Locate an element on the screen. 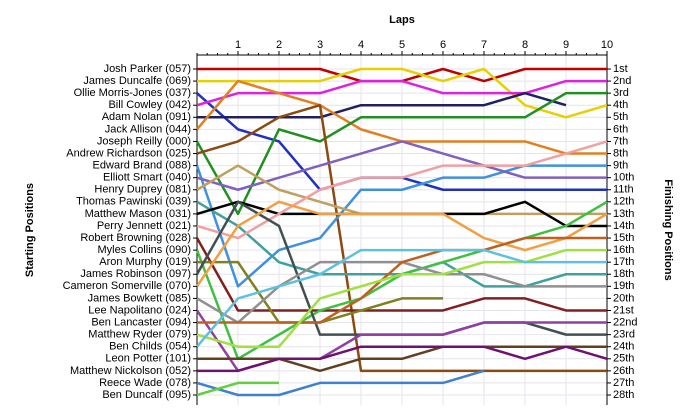 Image resolution: width=700 pixels, height=420 pixels. y2-tick-label: 5th is located at coordinates (620, 117).